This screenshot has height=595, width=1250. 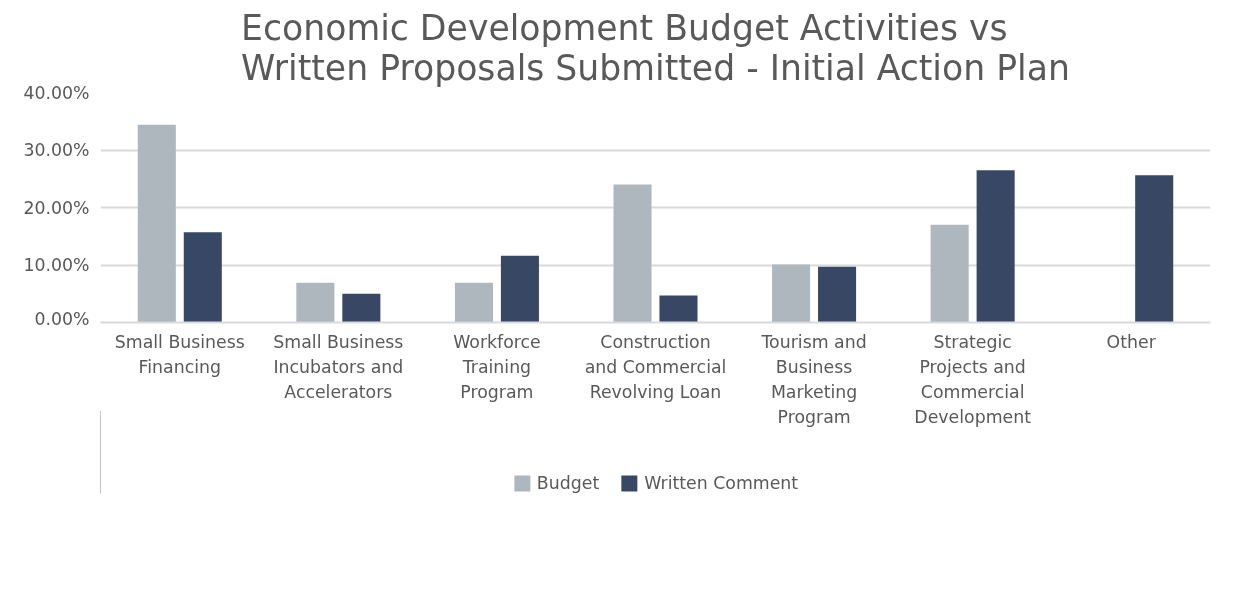 I want to click on x-tick-label: Small Business Incubators and Accelerators, so click(x=338, y=366).